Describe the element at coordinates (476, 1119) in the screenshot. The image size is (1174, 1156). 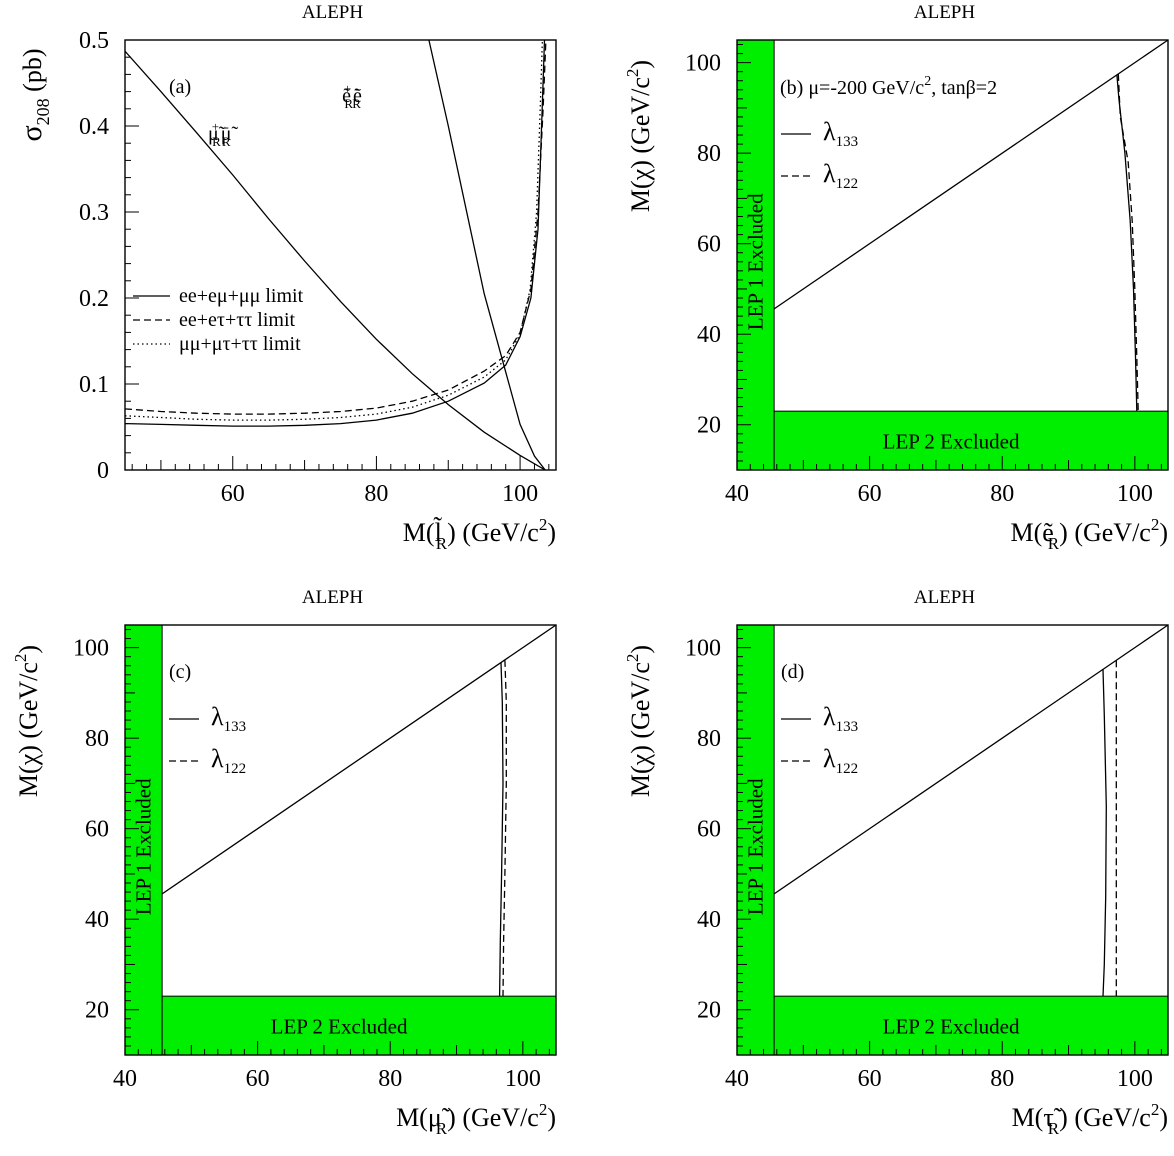
I see `x-axis-label: M(μ̃R) (GeV/c2)` at that location.